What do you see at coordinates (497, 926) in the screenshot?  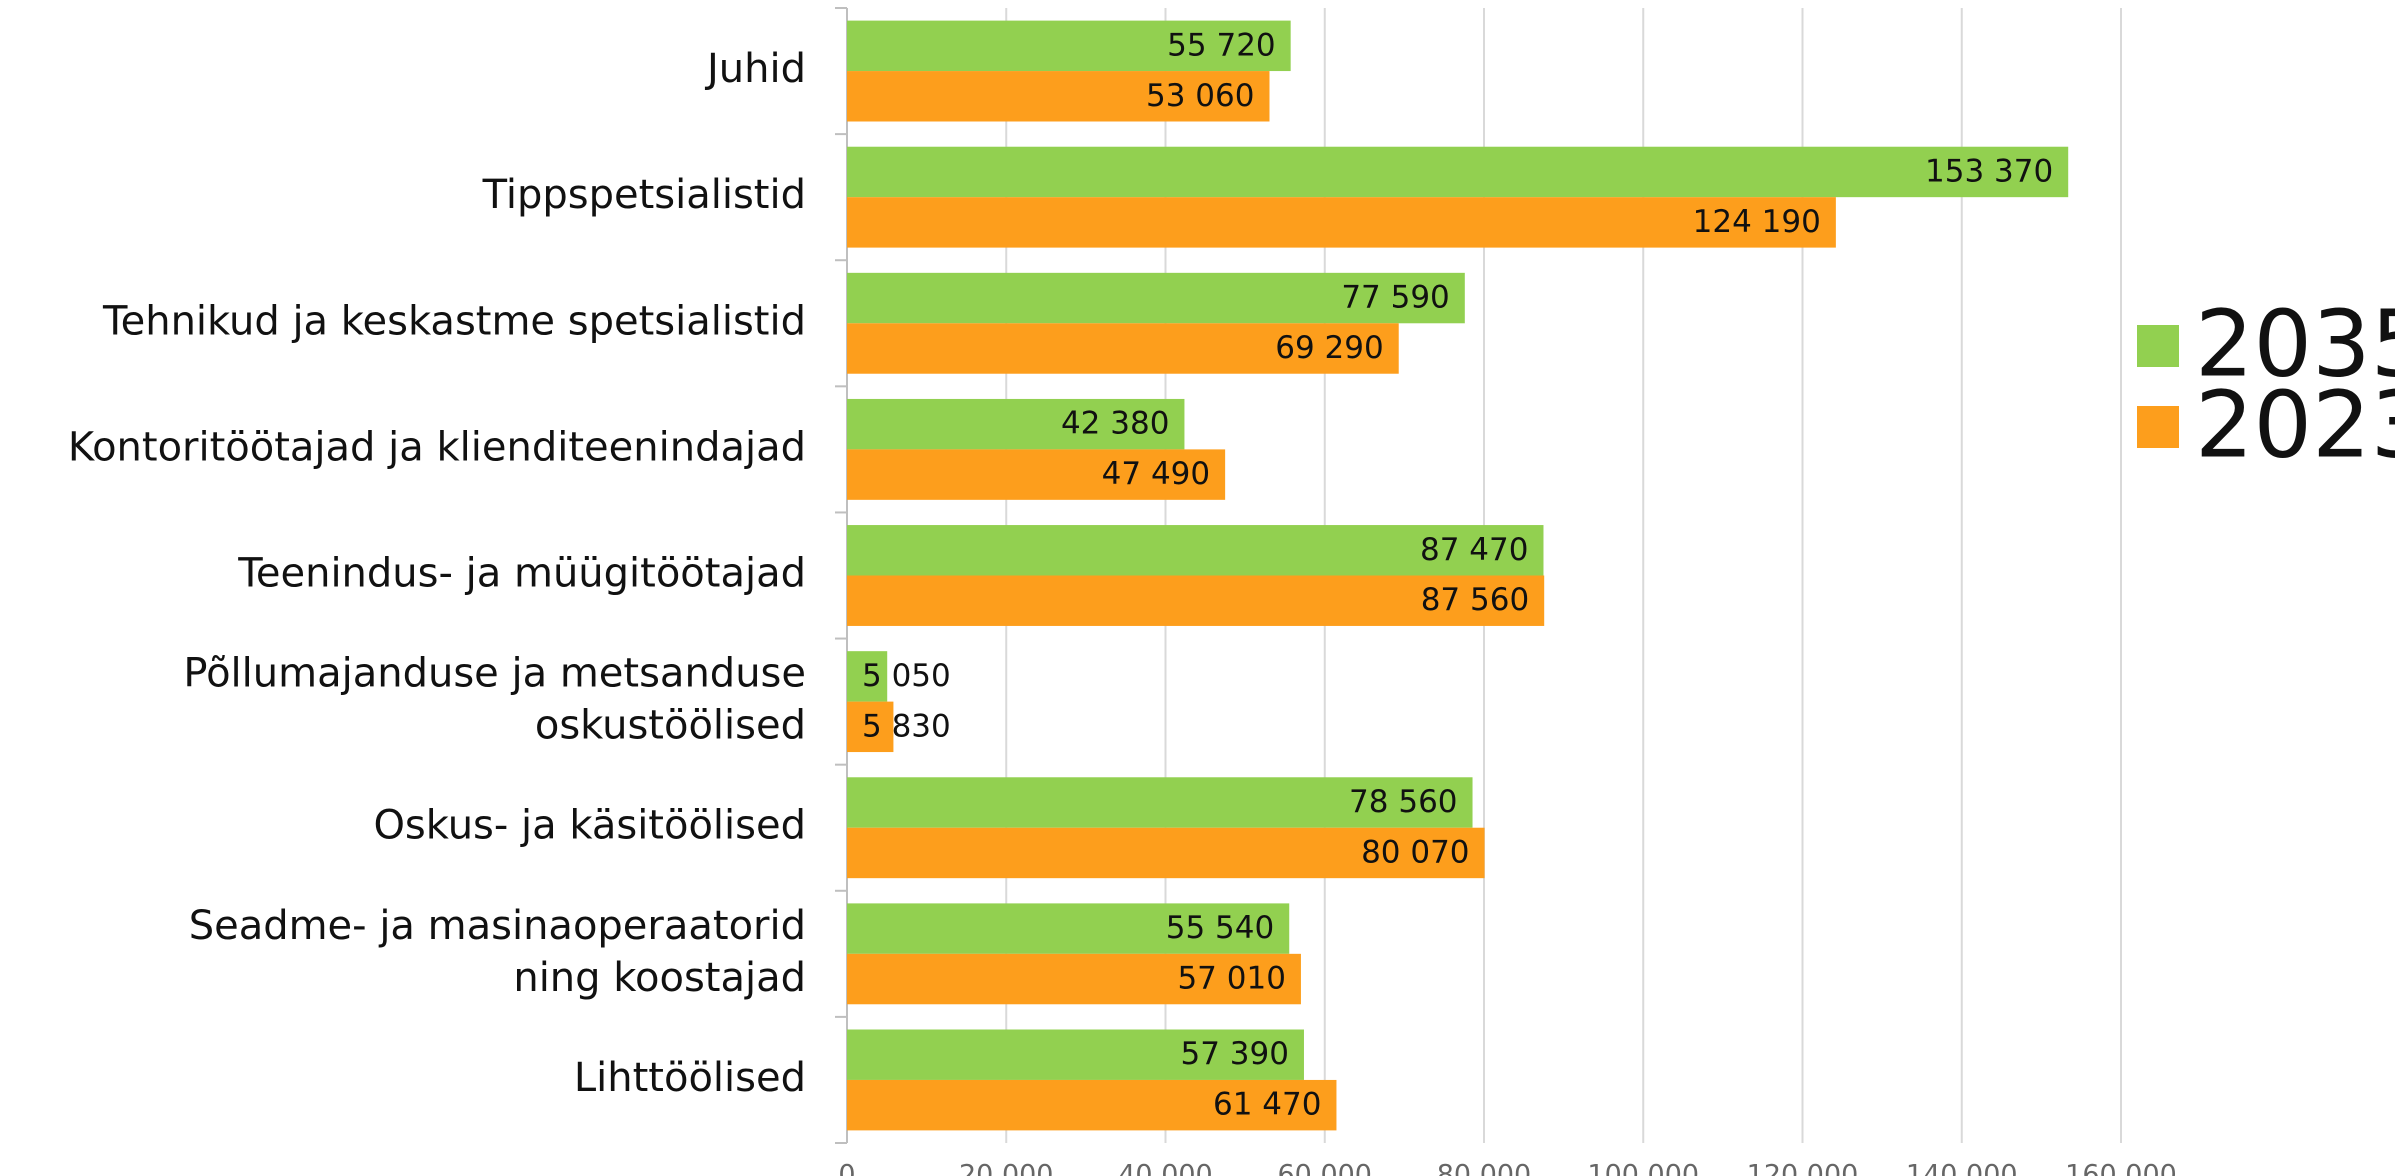 I see `y-tick-label-line: Seadme- ja masinaoperaatorid` at bounding box center [497, 926].